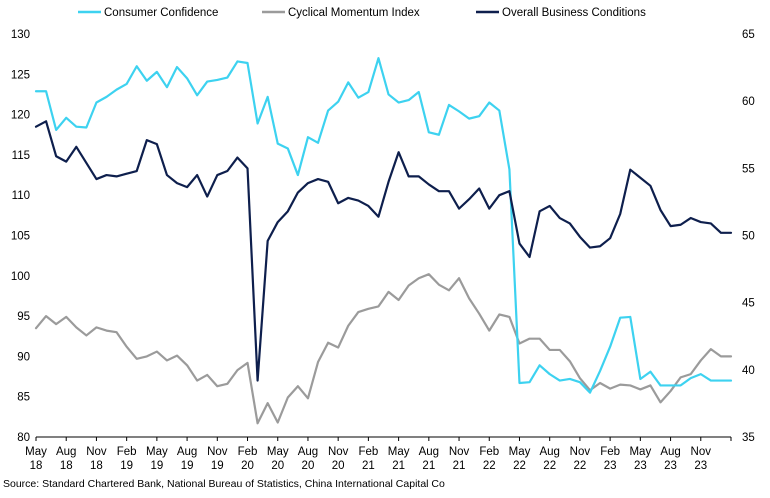 This screenshot has height=498, width=770. What do you see at coordinates (23, 357) in the screenshot?
I see `left-tick-label: 90` at bounding box center [23, 357].